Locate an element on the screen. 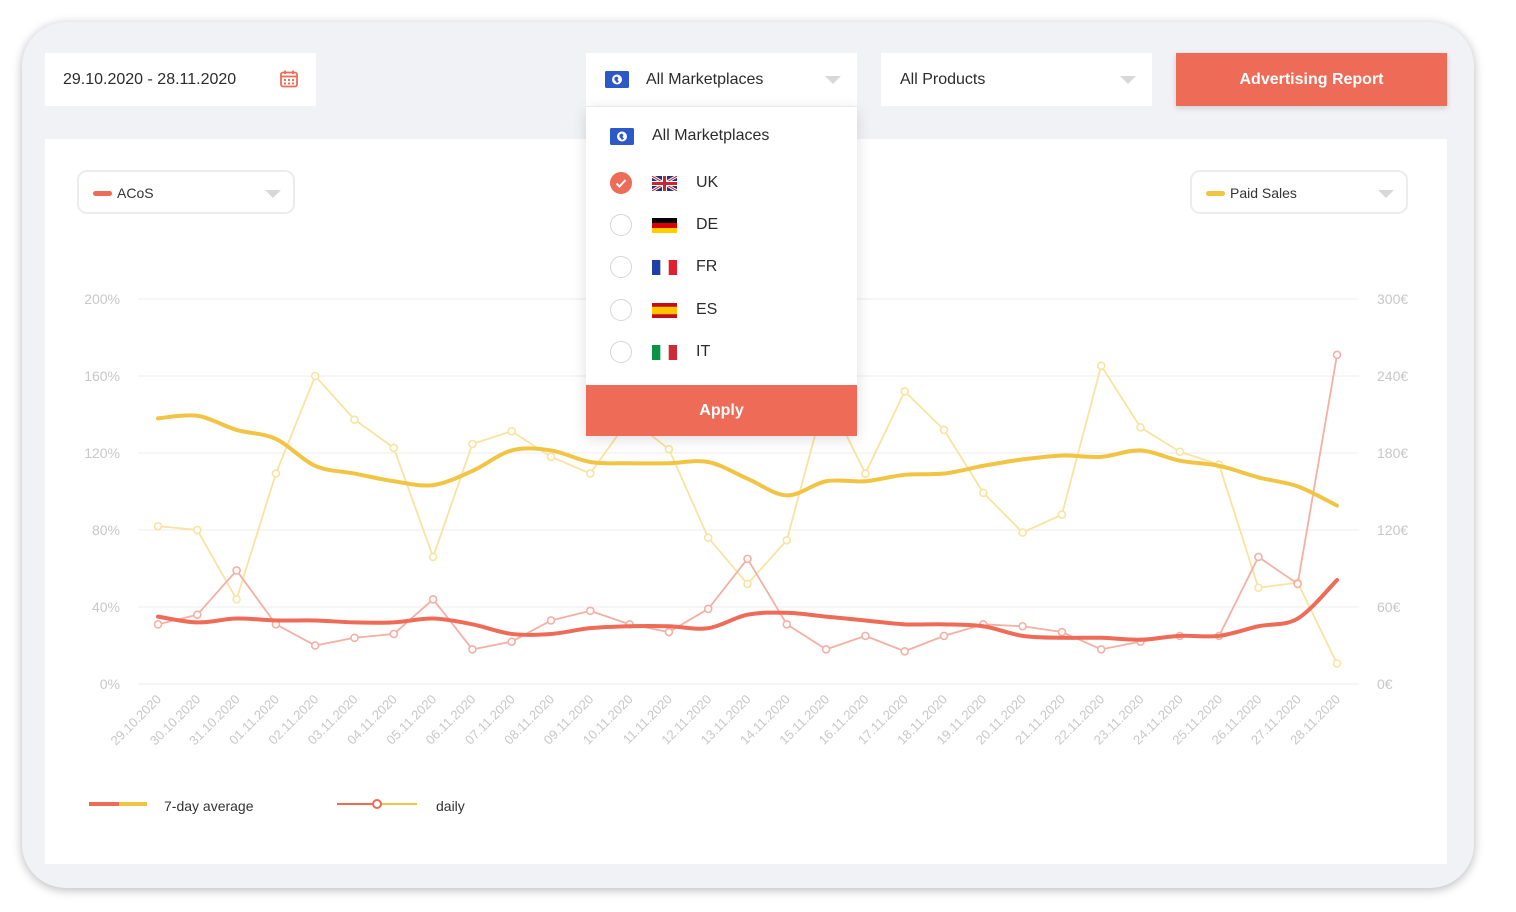 This screenshot has height=912, width=1516. marketplace-option-label: FR is located at coordinates (707, 266).